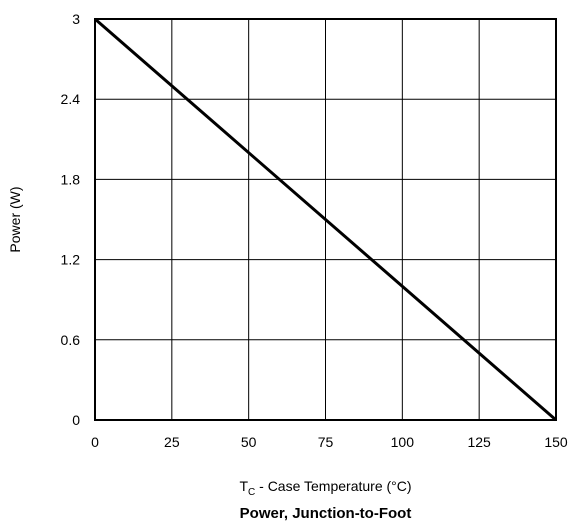 This screenshot has height=529, width=572. I want to click on y-tick-label: 0, so click(76, 420).